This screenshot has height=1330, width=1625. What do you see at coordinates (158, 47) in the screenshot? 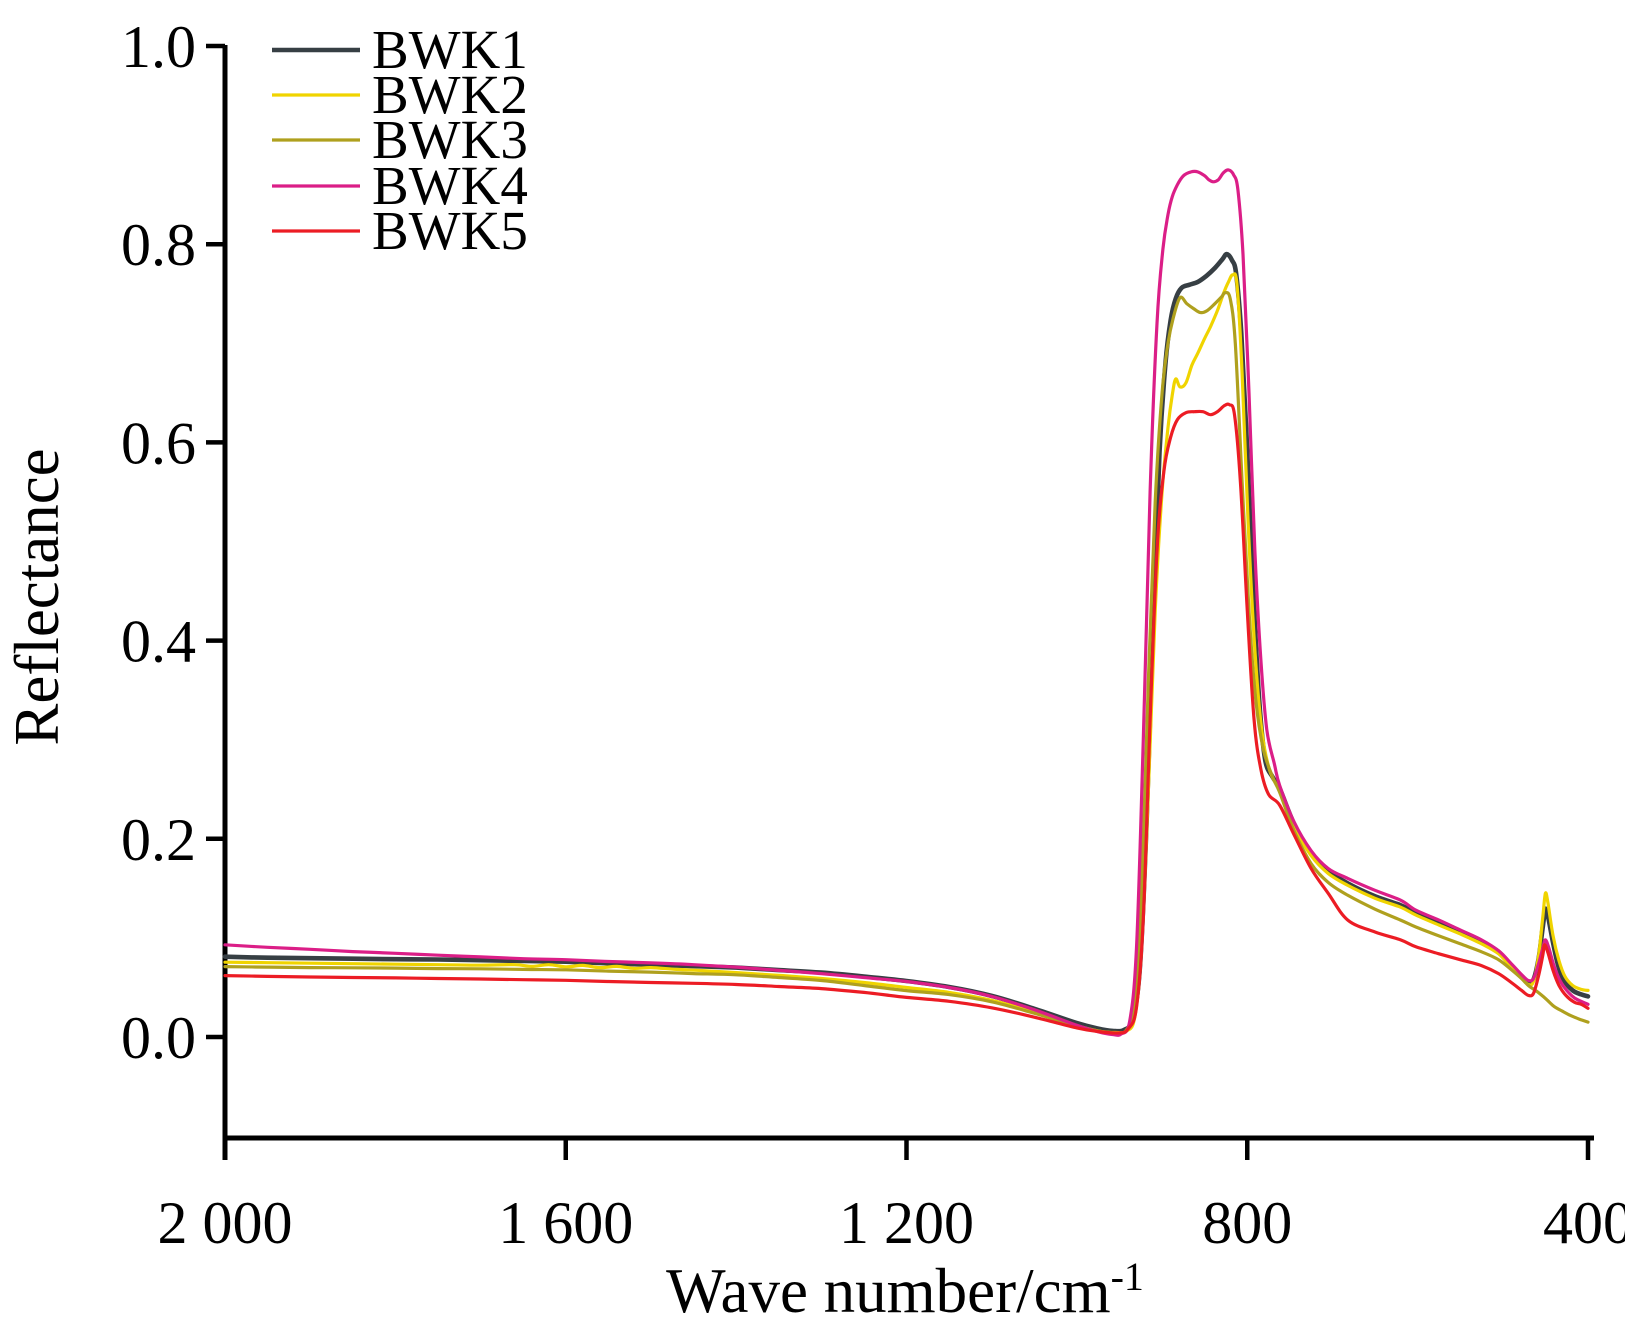
I see `y-tick-label: 1.0` at bounding box center [158, 47].